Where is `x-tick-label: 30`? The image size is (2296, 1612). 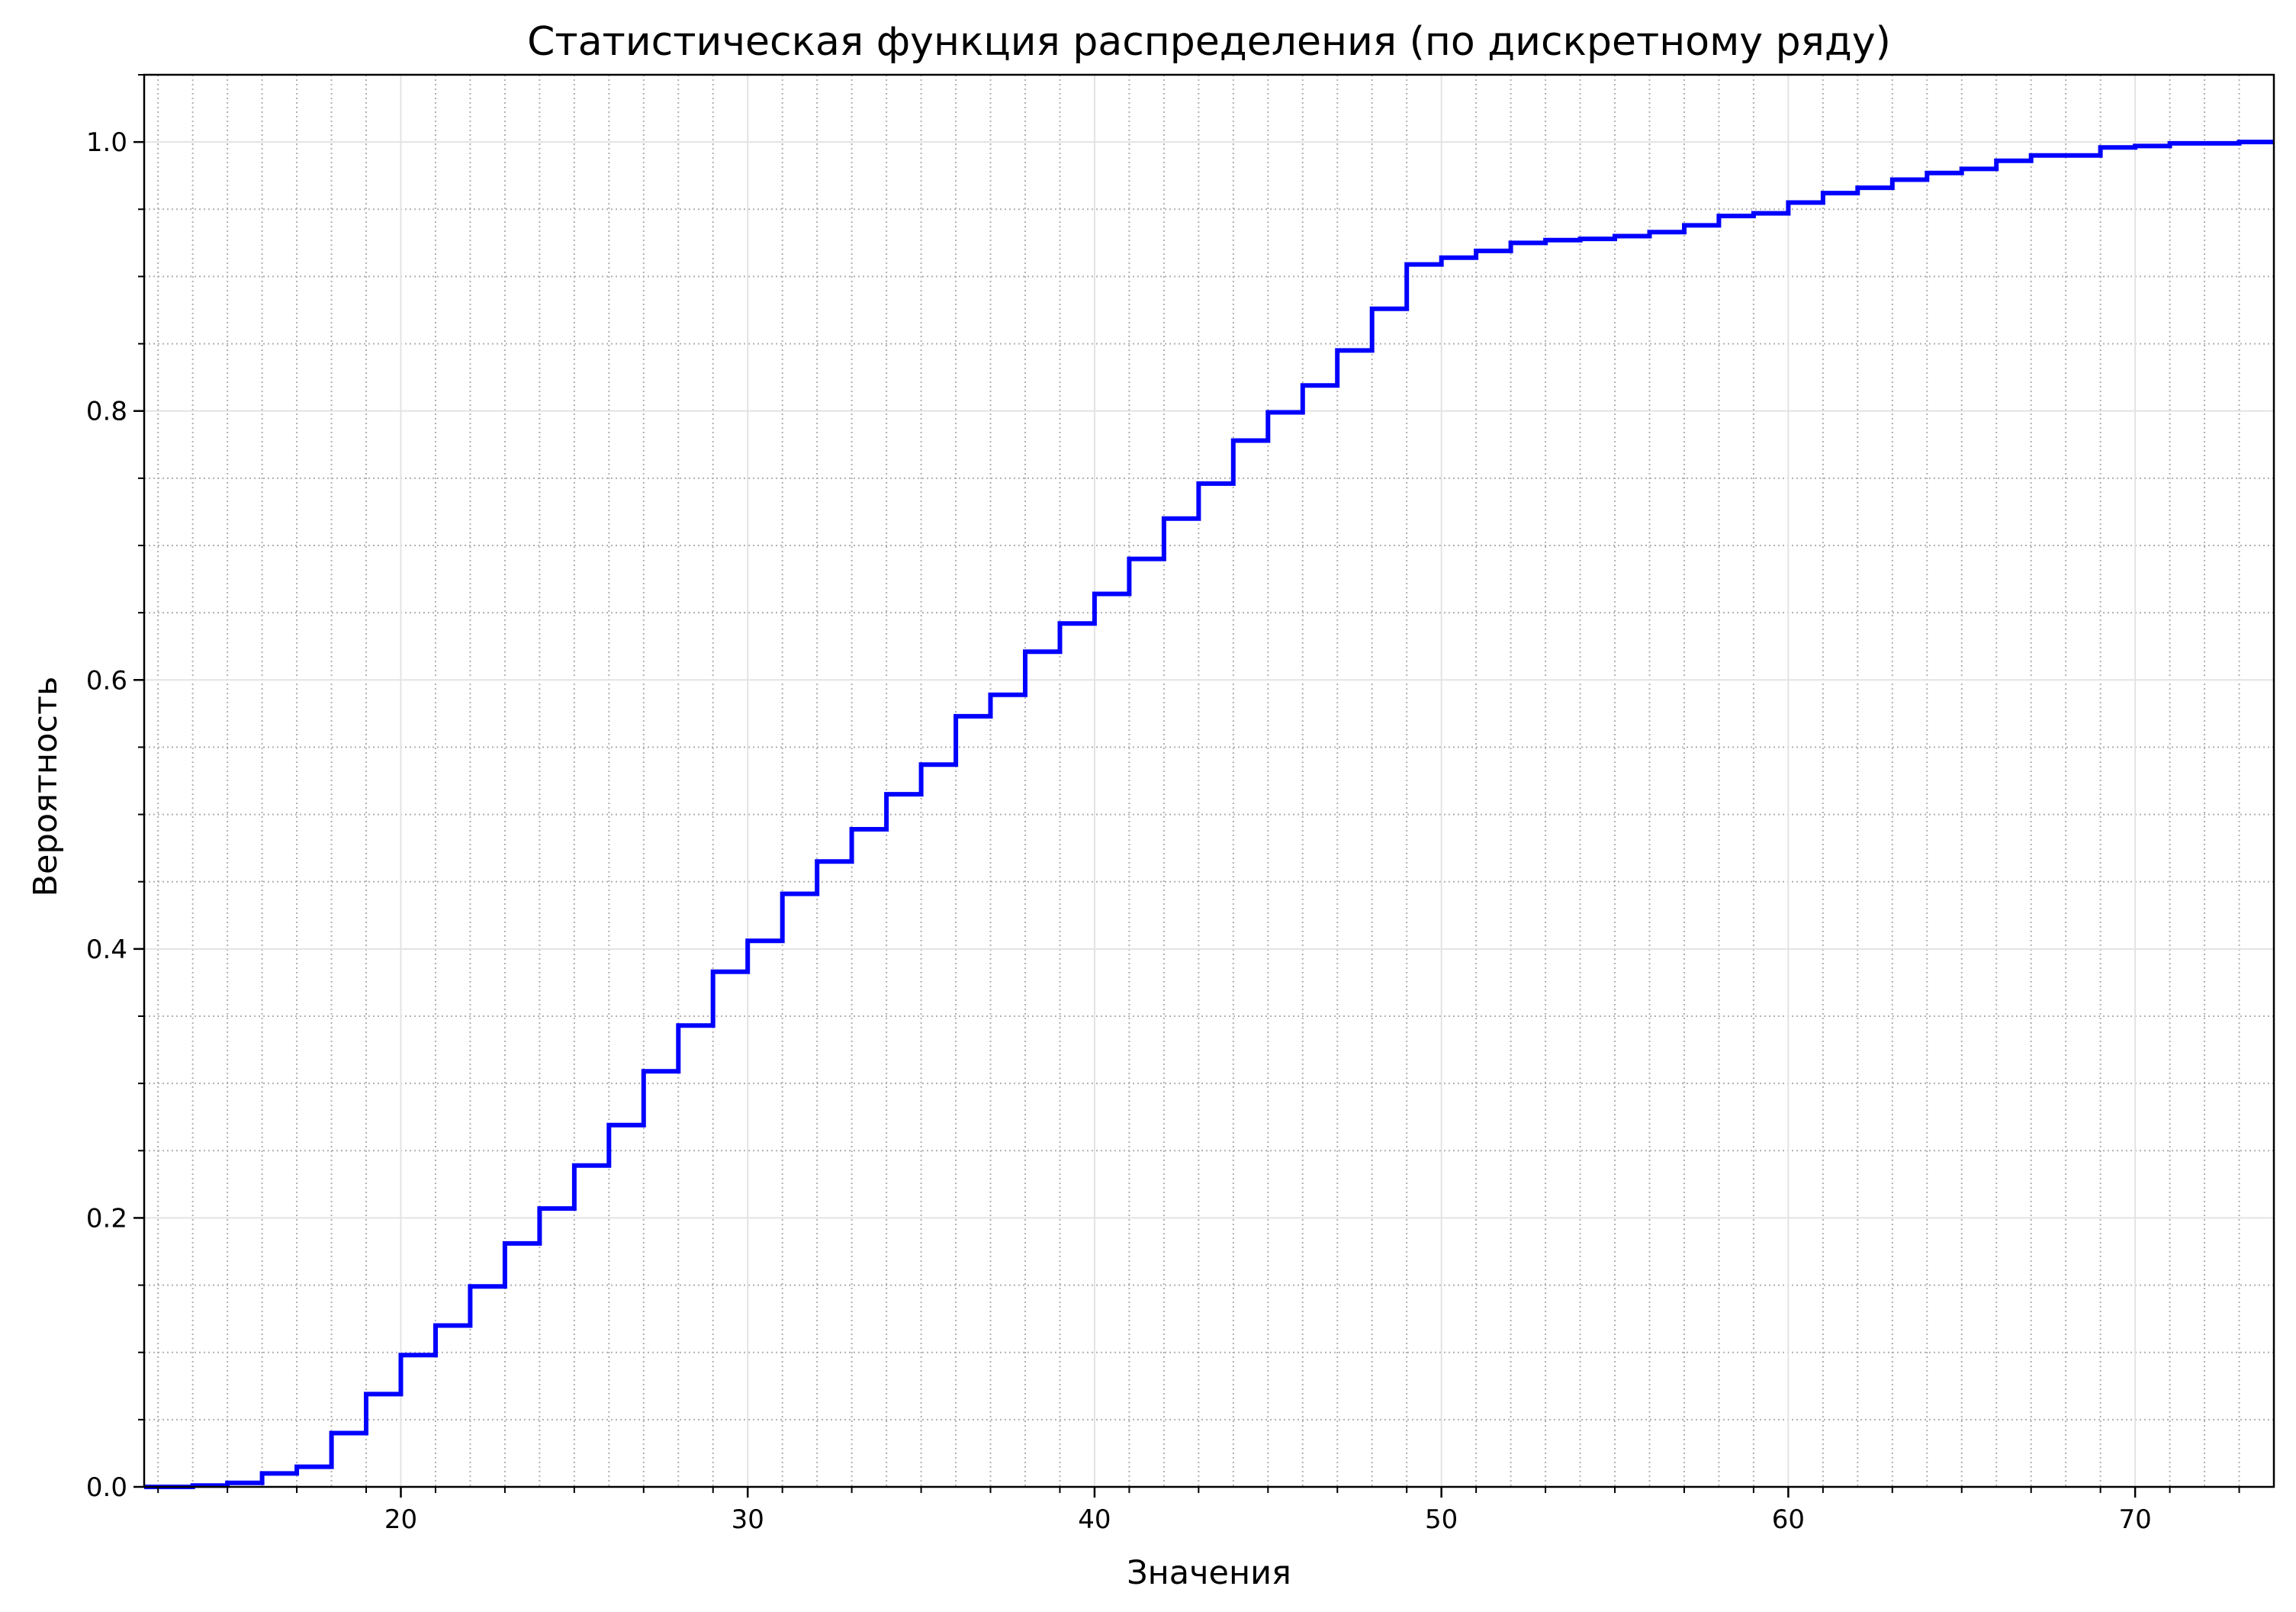
x-tick-label: 30 is located at coordinates (748, 1519).